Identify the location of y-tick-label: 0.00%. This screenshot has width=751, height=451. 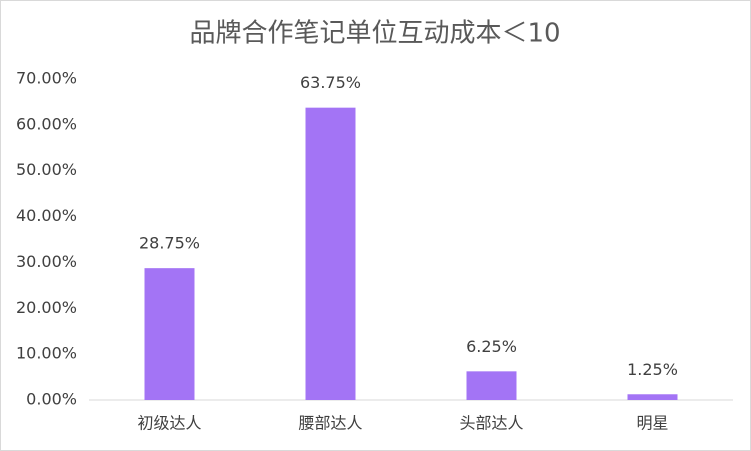
(51, 399).